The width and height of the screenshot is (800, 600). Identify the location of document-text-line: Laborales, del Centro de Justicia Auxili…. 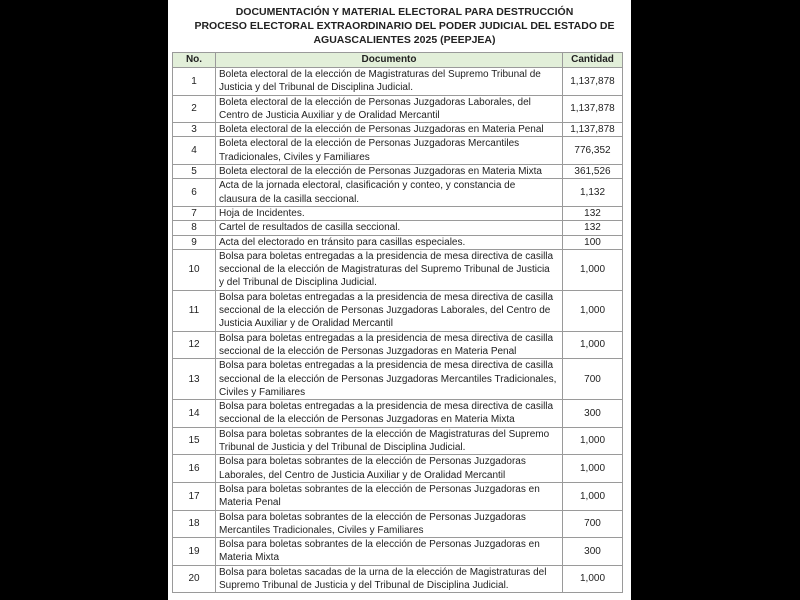
(362, 475).